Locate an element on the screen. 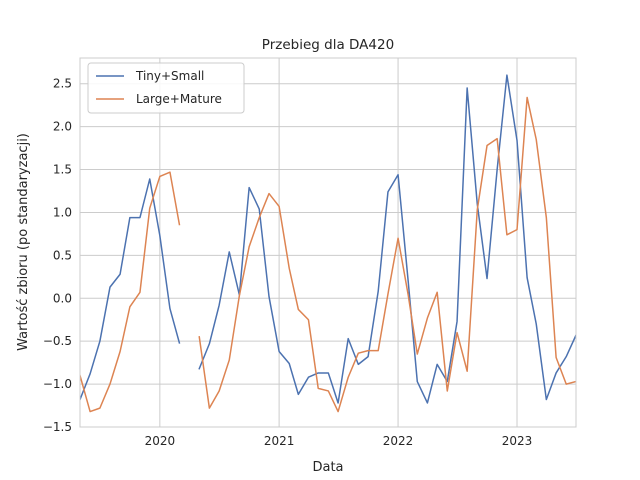  y-tick-label: 0.5 is located at coordinates (62, 255).